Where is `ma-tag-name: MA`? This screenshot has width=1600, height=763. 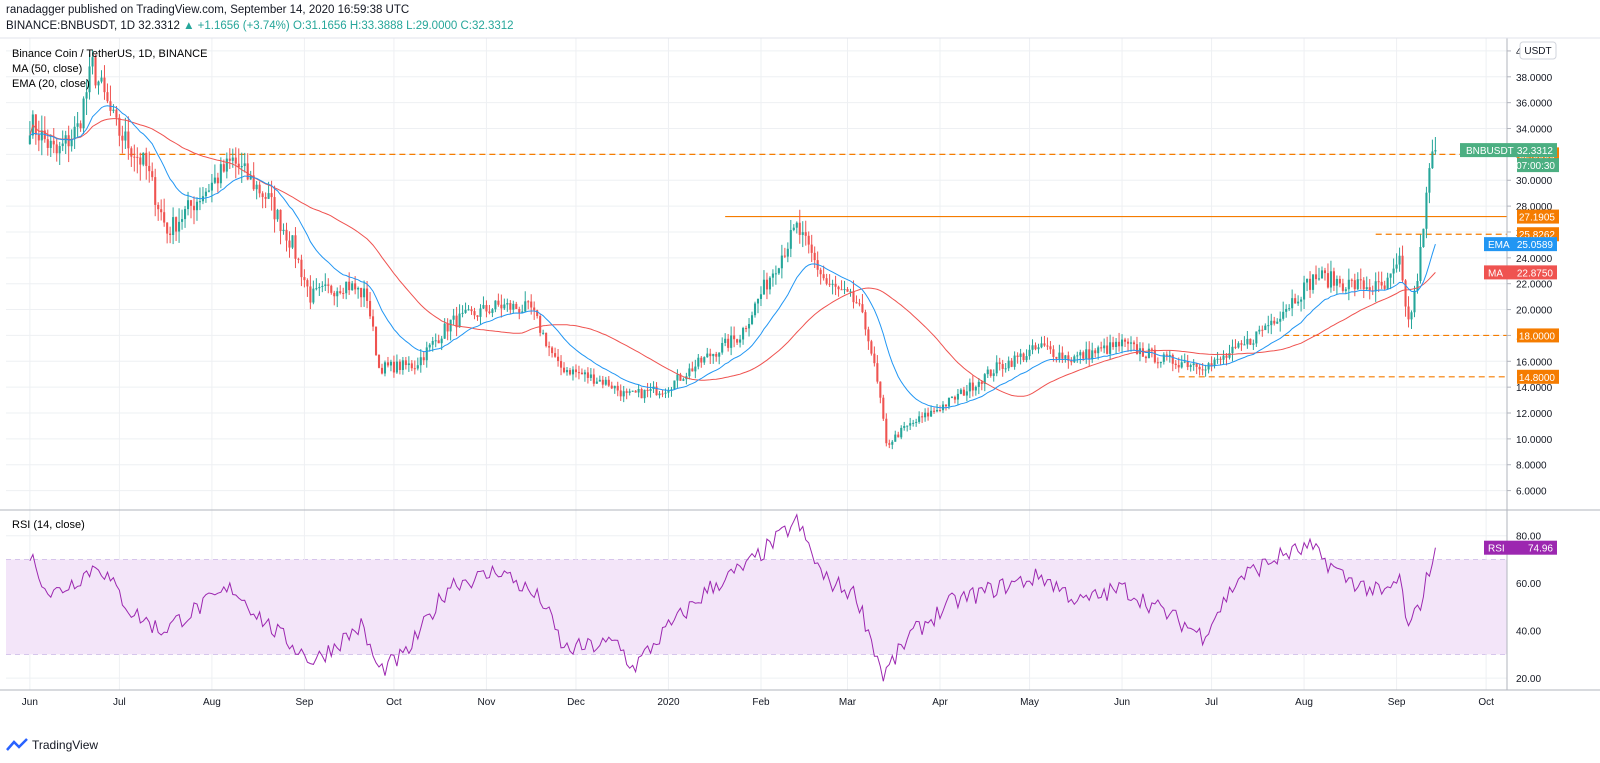
ma-tag-name: MA is located at coordinates (1495, 273).